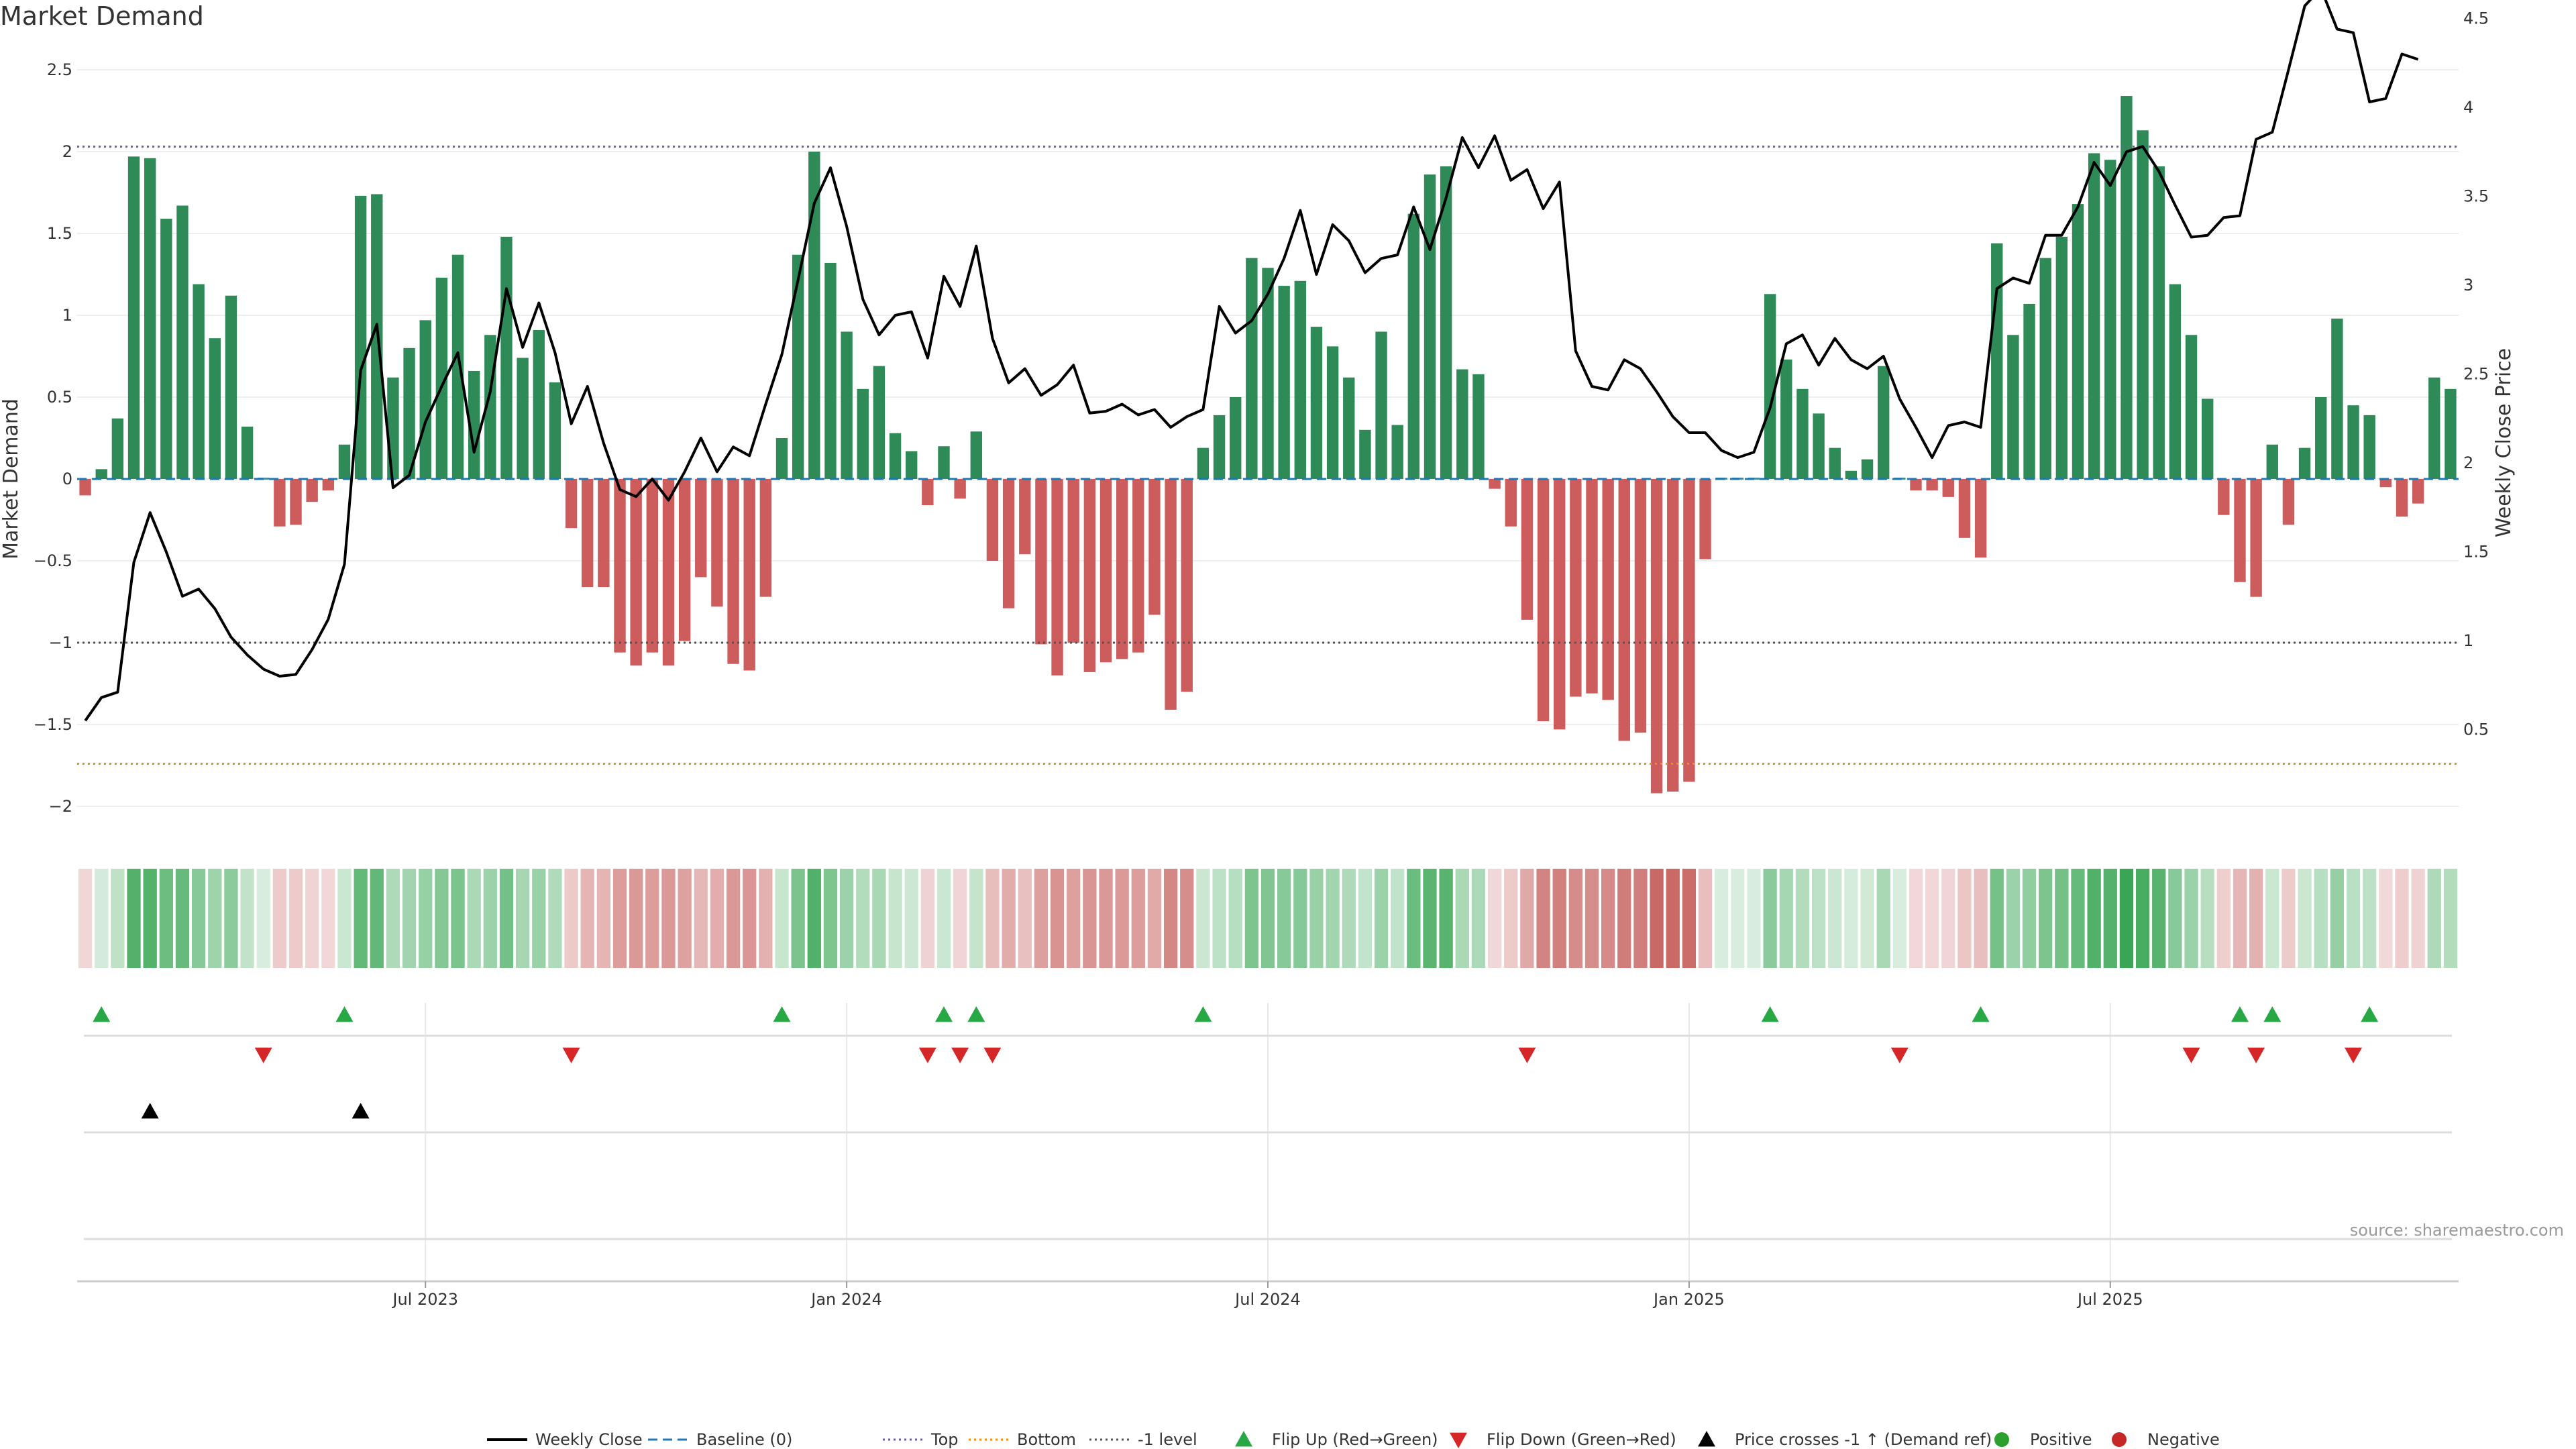 Image resolution: width=2576 pixels, height=1449 pixels. I want to click on legend-item-baseline: Baseline (0), so click(720, 1439).